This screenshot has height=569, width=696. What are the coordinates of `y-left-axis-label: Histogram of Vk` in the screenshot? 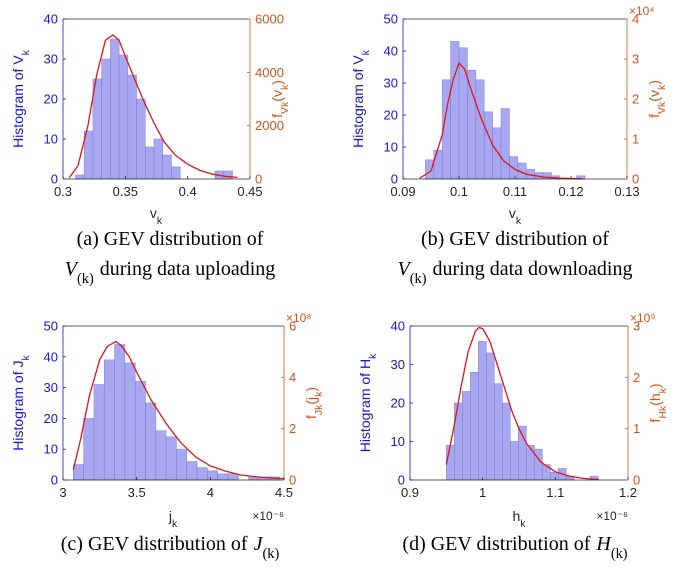 It's located at (21, 98).